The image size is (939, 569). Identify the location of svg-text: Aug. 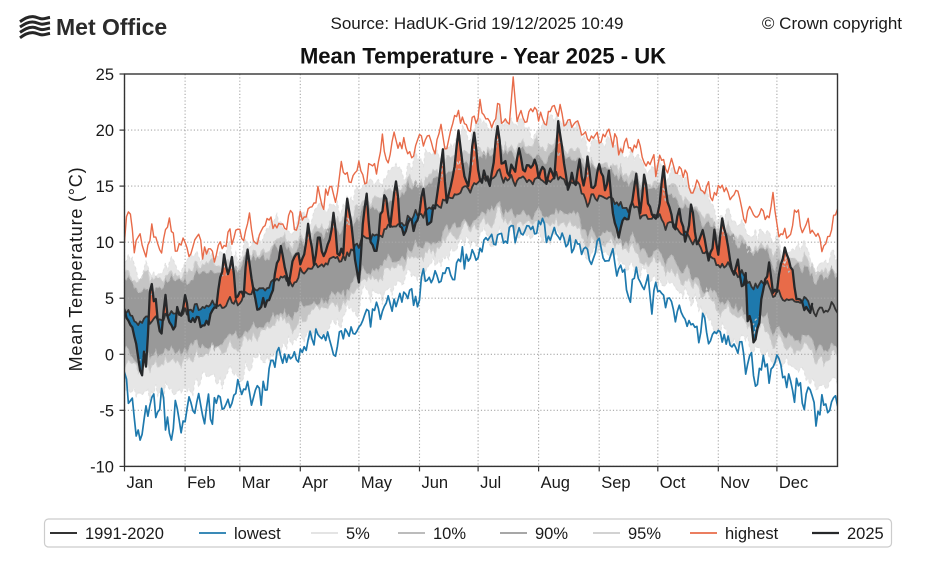
(555, 483).